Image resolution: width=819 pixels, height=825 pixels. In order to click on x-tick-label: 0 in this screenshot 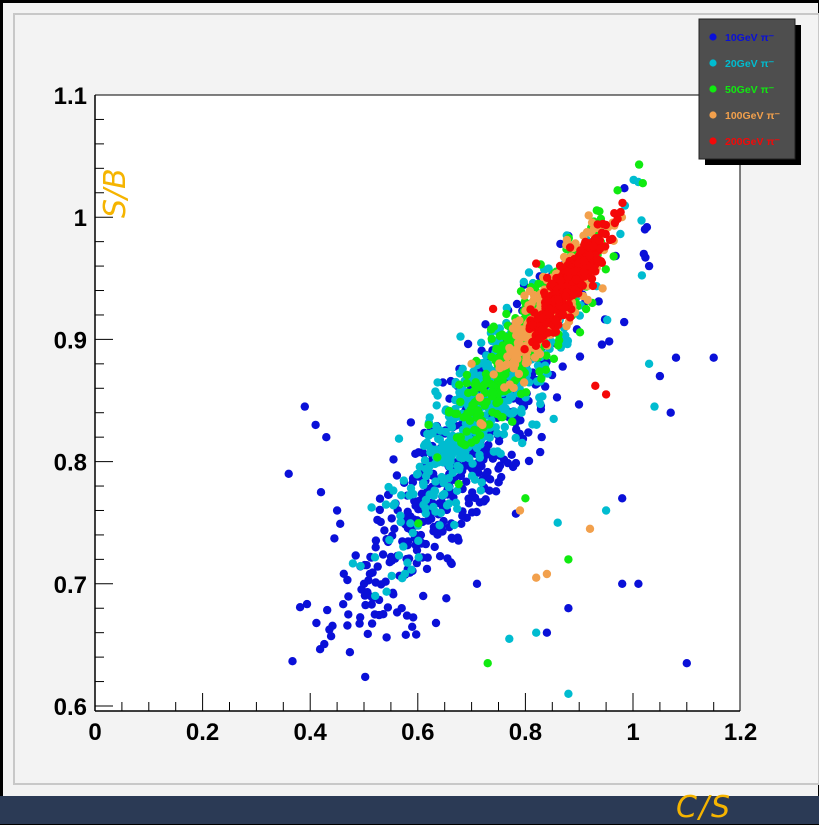, I will do `click(94, 732)`.